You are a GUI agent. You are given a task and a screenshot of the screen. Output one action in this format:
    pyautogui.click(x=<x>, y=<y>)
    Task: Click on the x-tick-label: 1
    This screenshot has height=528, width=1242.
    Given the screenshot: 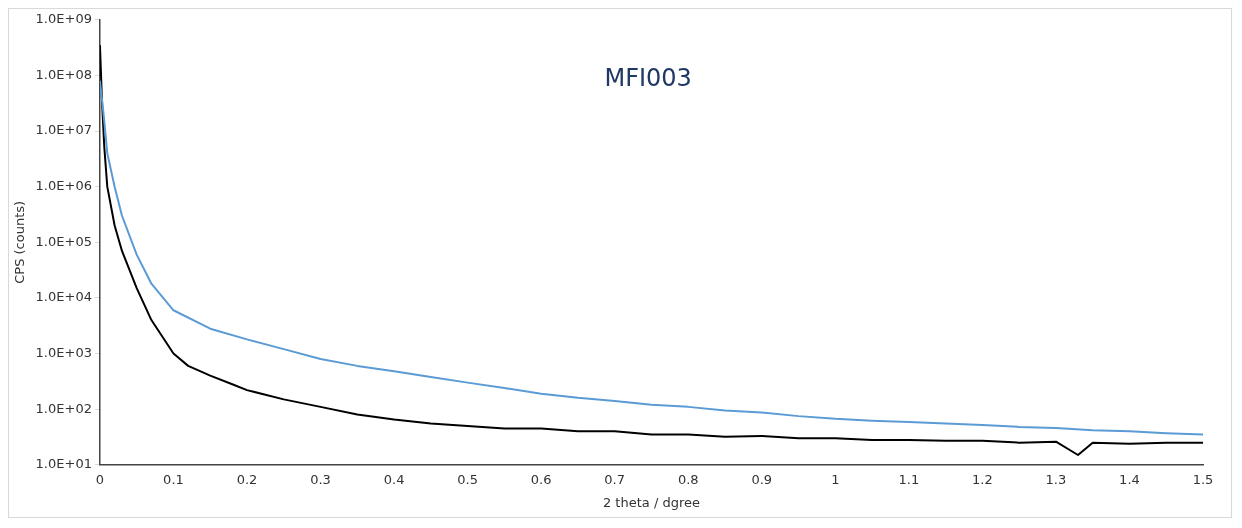 What is the action you would take?
    pyautogui.click(x=835, y=479)
    